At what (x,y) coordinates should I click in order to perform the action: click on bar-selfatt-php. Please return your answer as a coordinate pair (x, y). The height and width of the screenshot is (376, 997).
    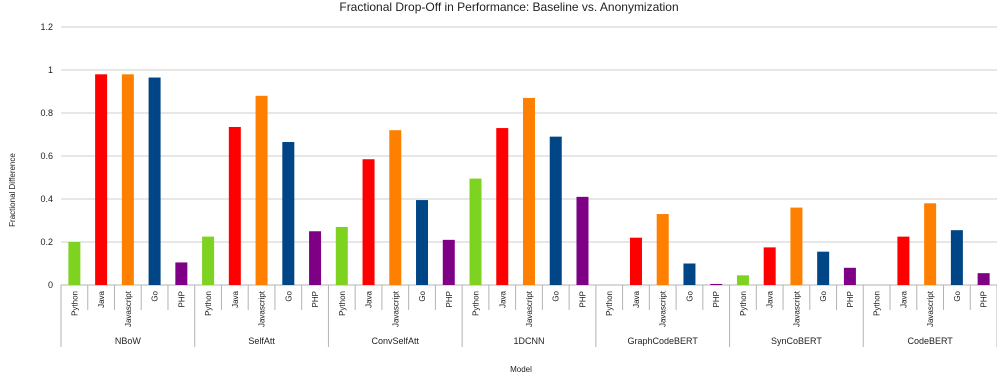
    Looking at the image, I should click on (315, 258).